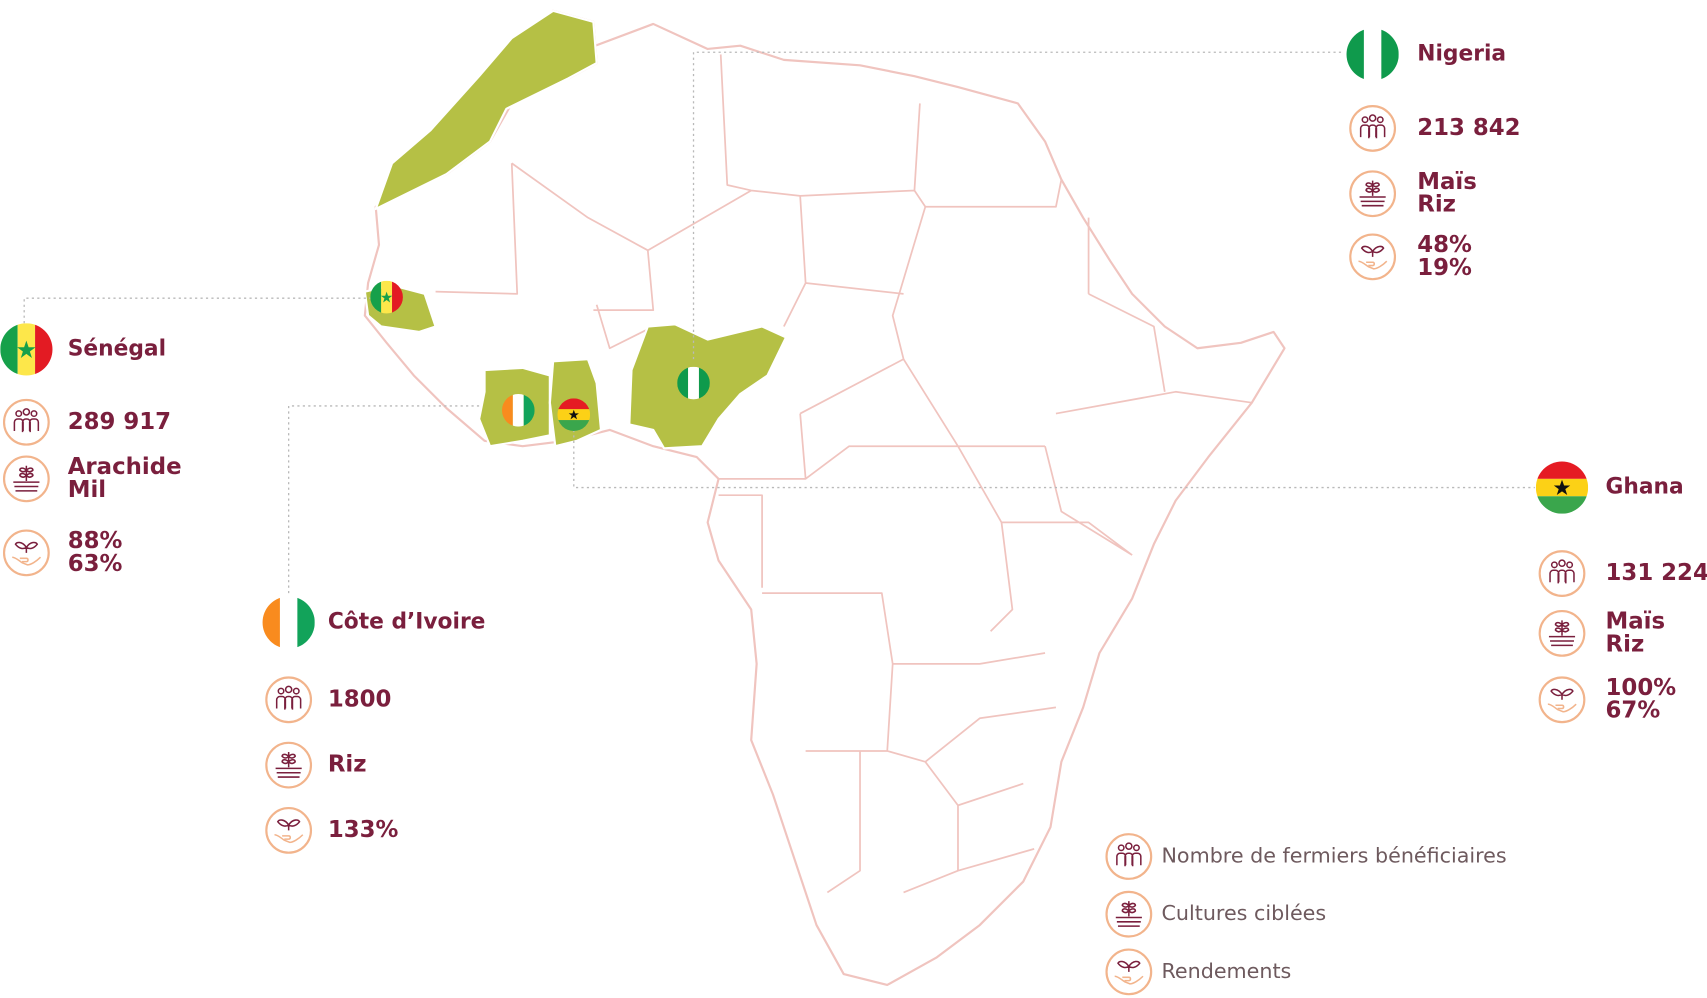 The image size is (1707, 998). I want to click on row-value: Mil, so click(87, 490).